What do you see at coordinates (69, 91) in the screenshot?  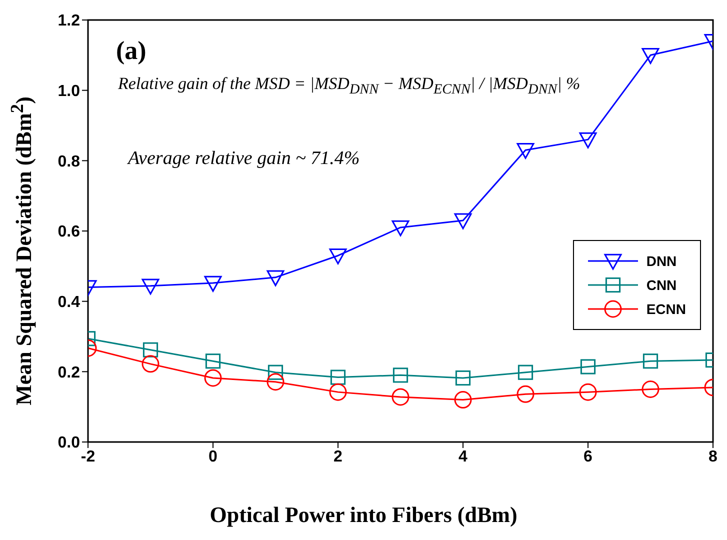 I see `y-tick-label: 1.0` at bounding box center [69, 91].